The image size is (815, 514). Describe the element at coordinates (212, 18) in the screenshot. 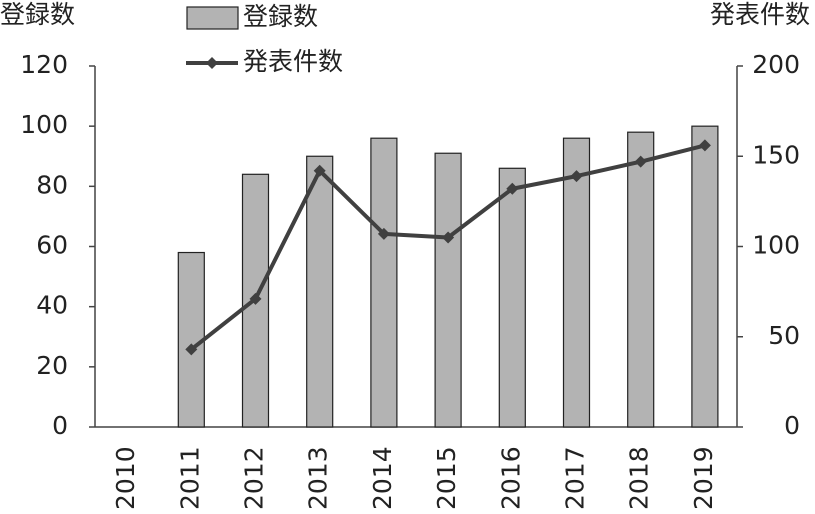

I see `legend-swatch` at that location.